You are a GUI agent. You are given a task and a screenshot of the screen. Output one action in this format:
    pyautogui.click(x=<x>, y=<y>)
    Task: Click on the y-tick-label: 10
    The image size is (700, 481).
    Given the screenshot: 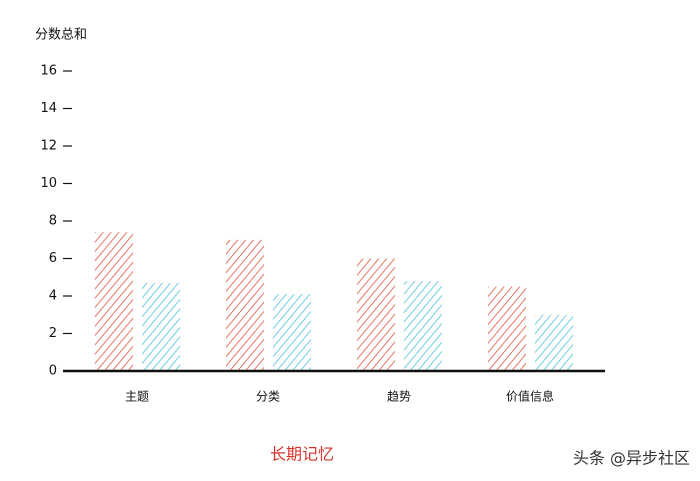 What is the action you would take?
    pyautogui.click(x=48, y=183)
    